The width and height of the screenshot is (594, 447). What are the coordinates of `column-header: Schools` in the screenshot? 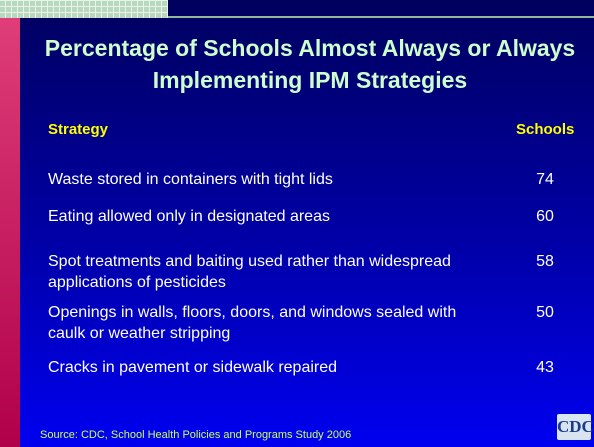 It's located at (545, 129).